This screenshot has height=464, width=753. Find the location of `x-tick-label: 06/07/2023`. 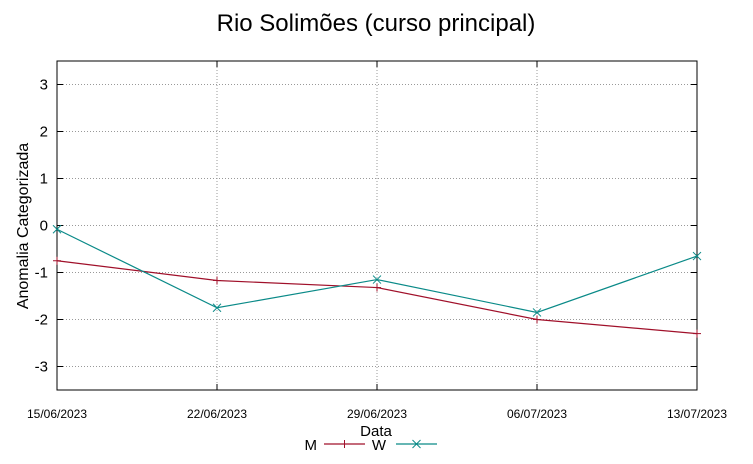

x-tick-label: 06/07/2023 is located at coordinates (537, 414).